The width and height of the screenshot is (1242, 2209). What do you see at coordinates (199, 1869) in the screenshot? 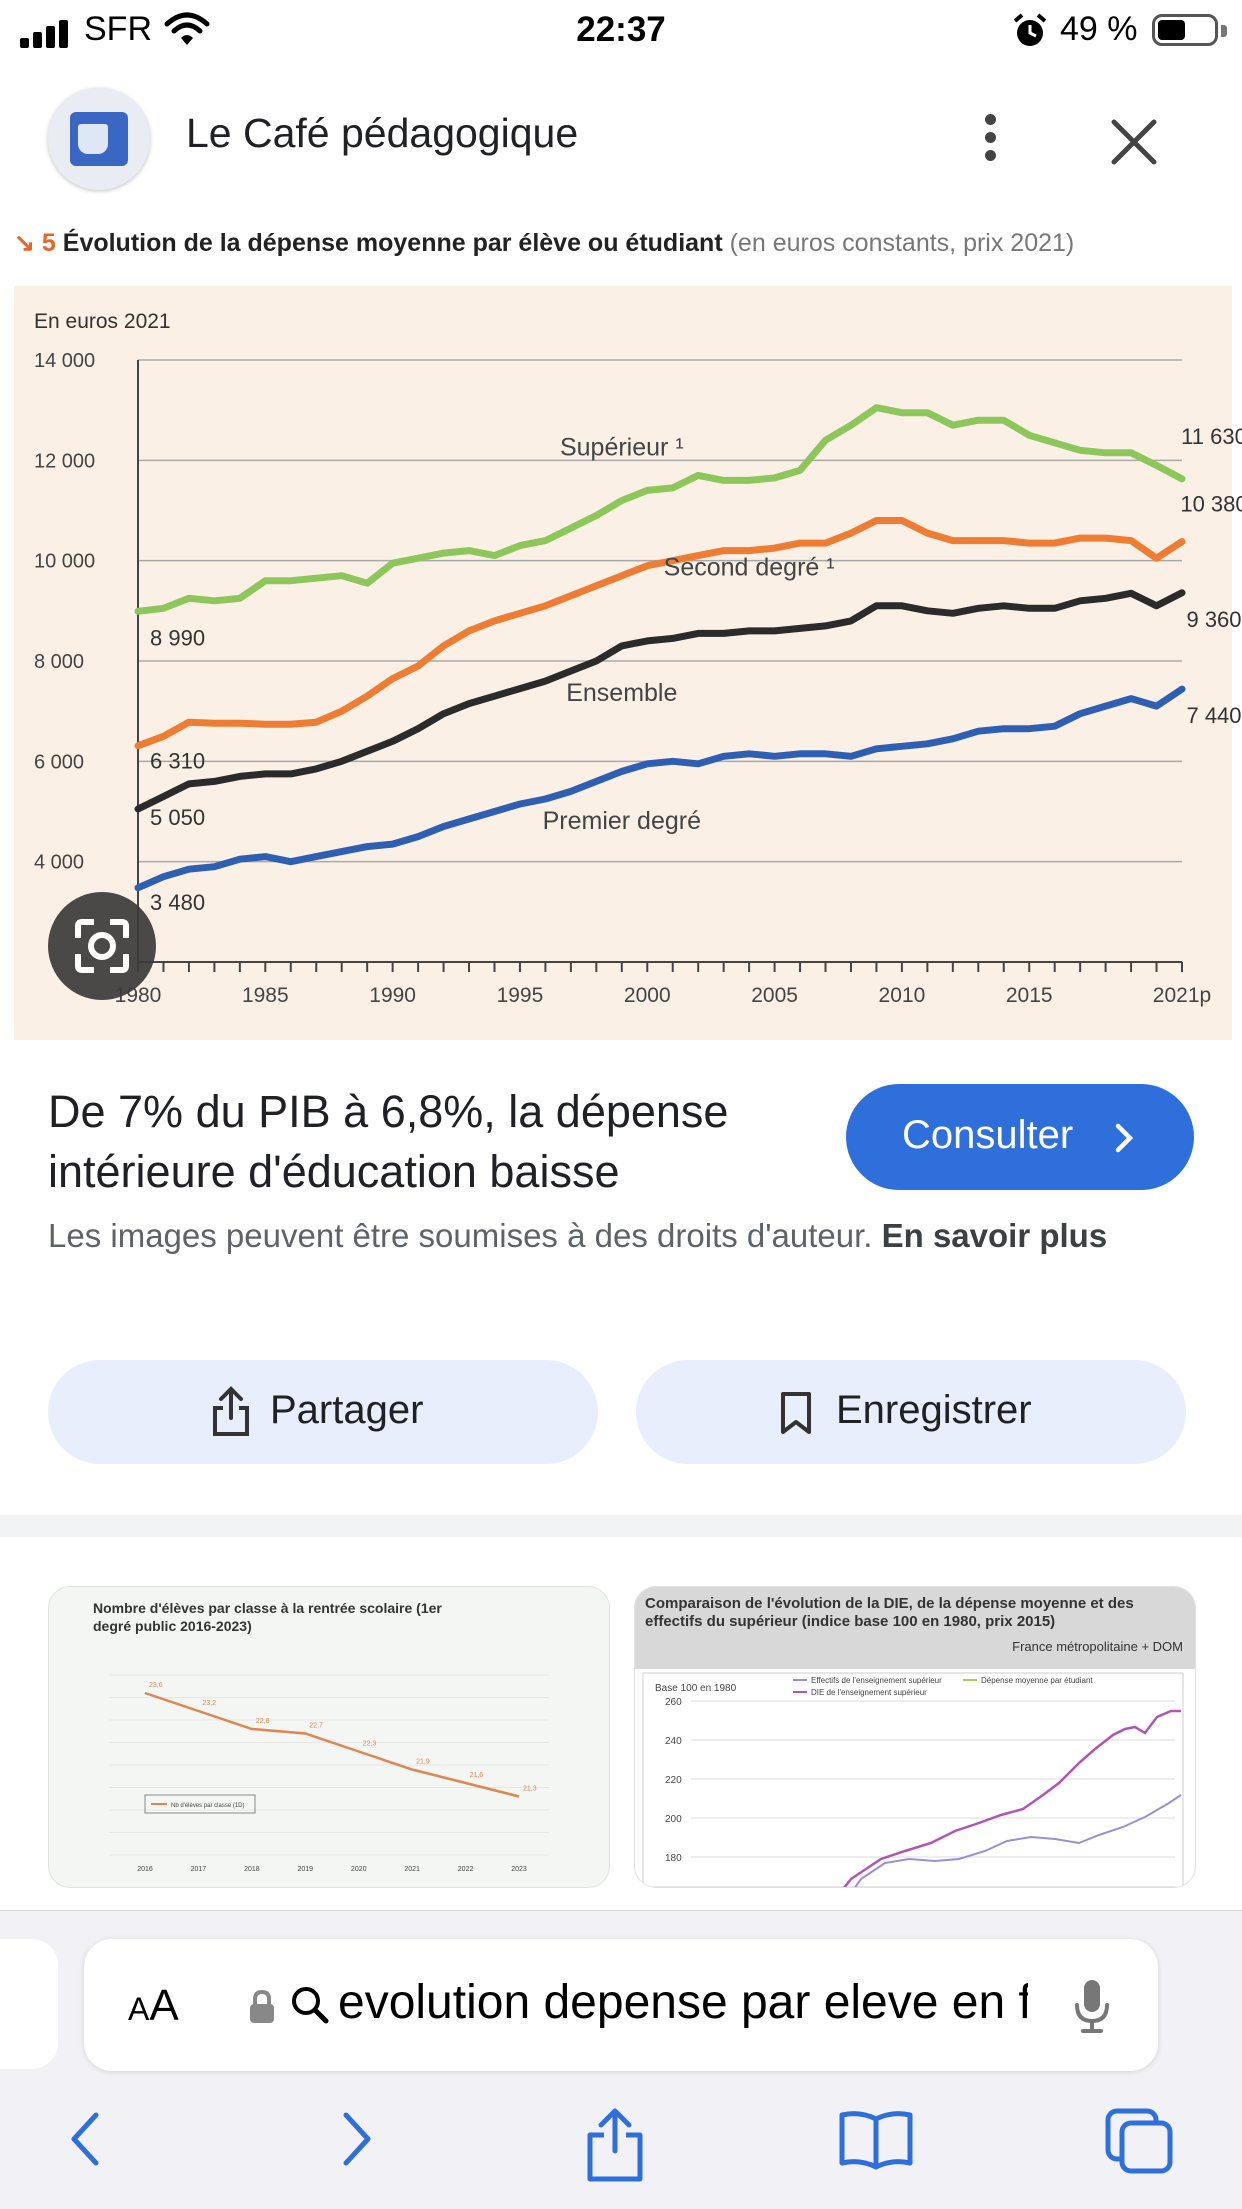
I see `x-tick-label: 2017` at bounding box center [199, 1869].